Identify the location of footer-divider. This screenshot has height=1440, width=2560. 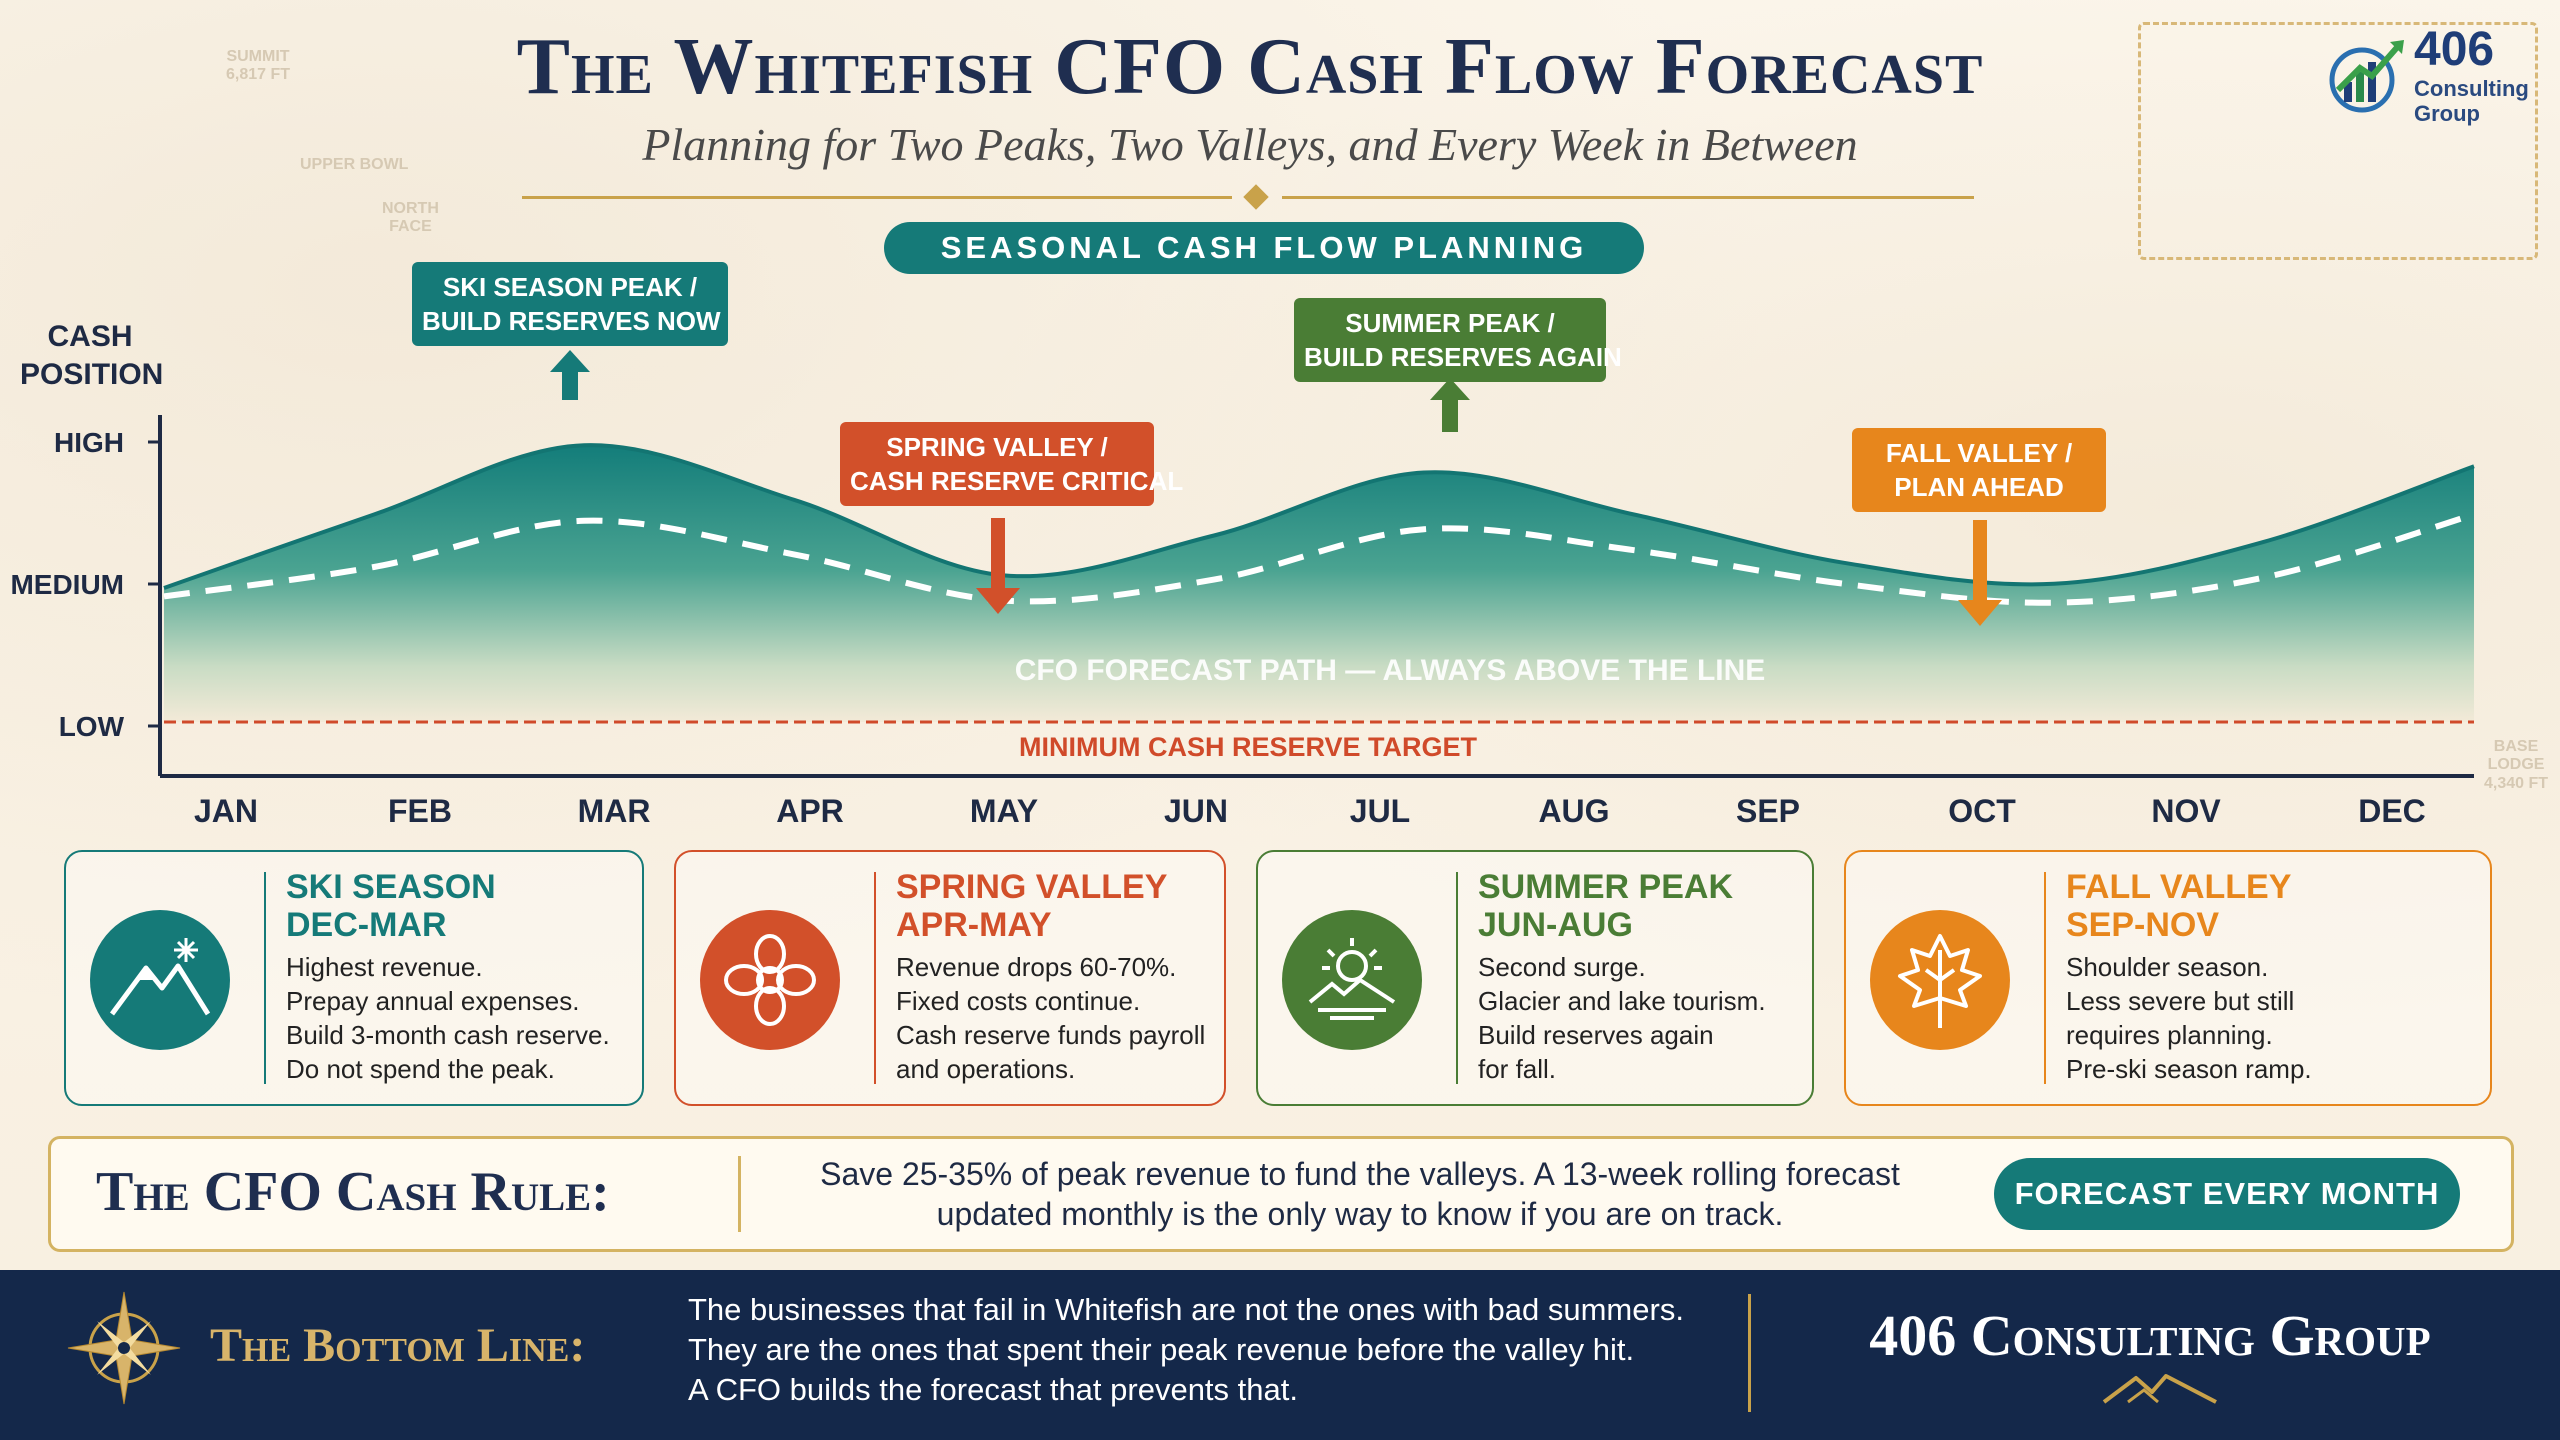
(1749, 1353).